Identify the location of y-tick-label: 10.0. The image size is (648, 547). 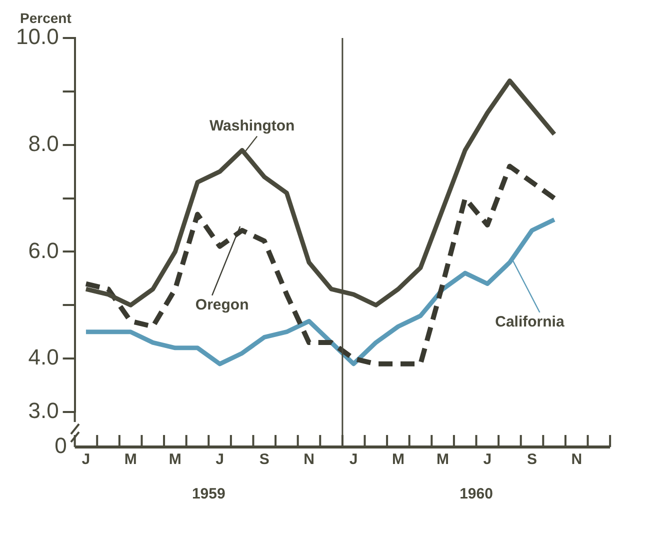
(37, 37).